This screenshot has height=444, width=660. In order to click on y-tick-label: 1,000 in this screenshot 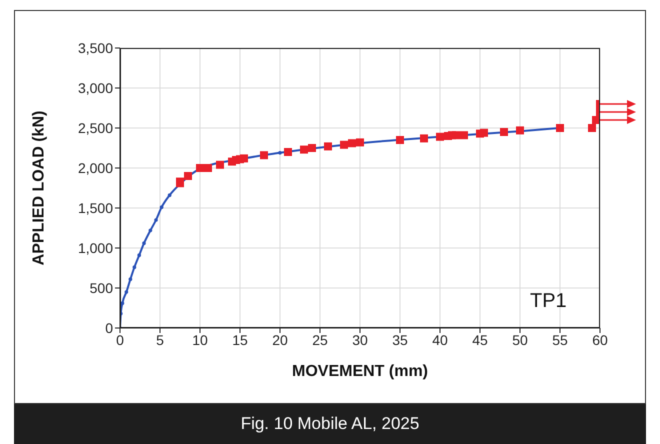, I will do `click(96, 248)`.